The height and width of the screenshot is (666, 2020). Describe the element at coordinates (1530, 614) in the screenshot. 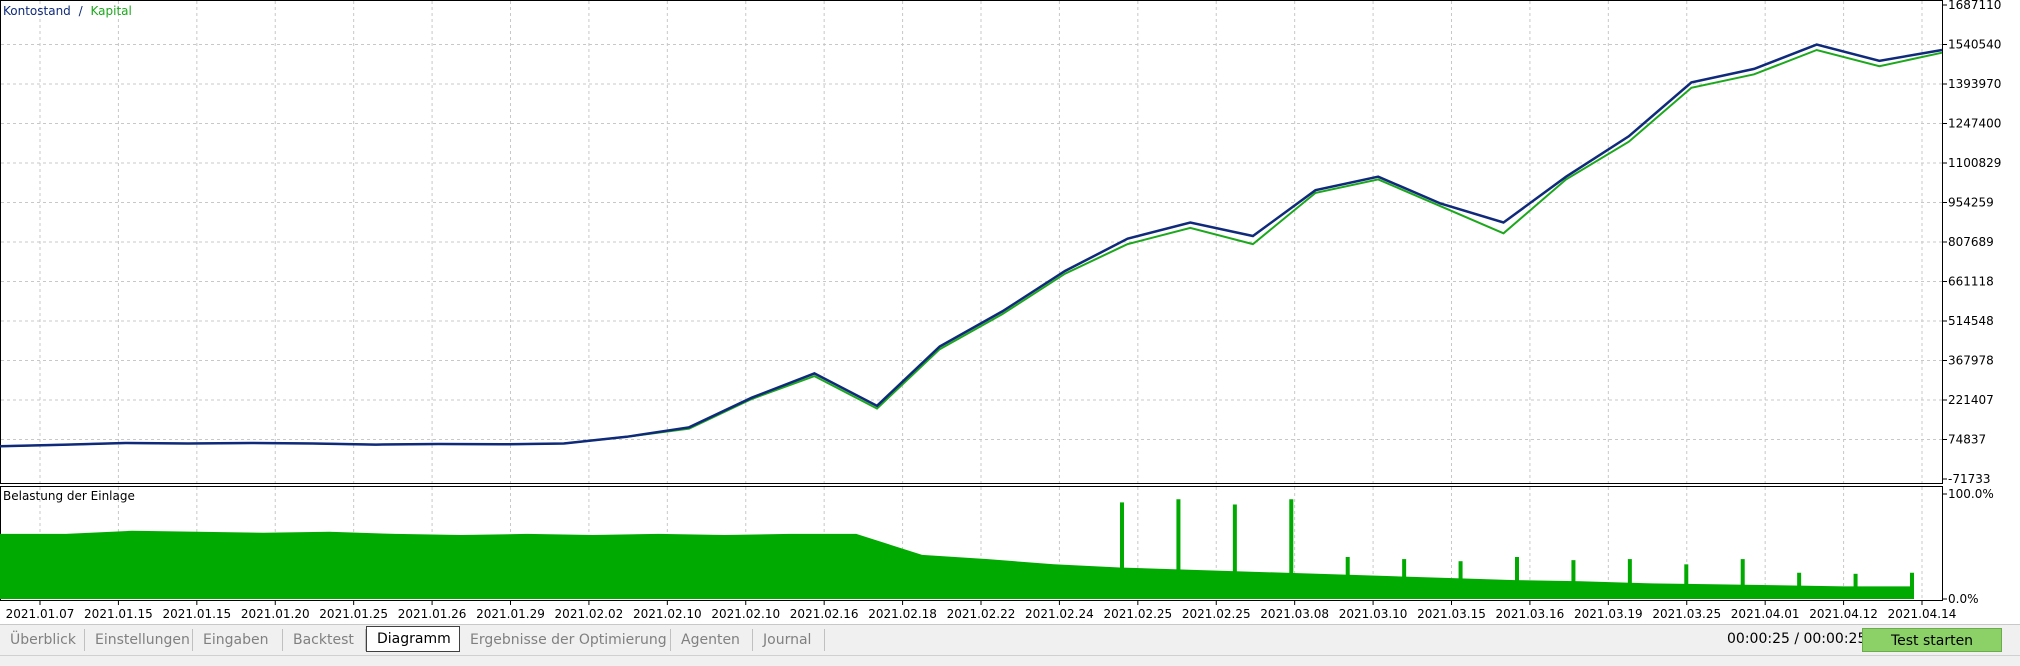

I see `x-tick-label: 2021.03.16` at that location.